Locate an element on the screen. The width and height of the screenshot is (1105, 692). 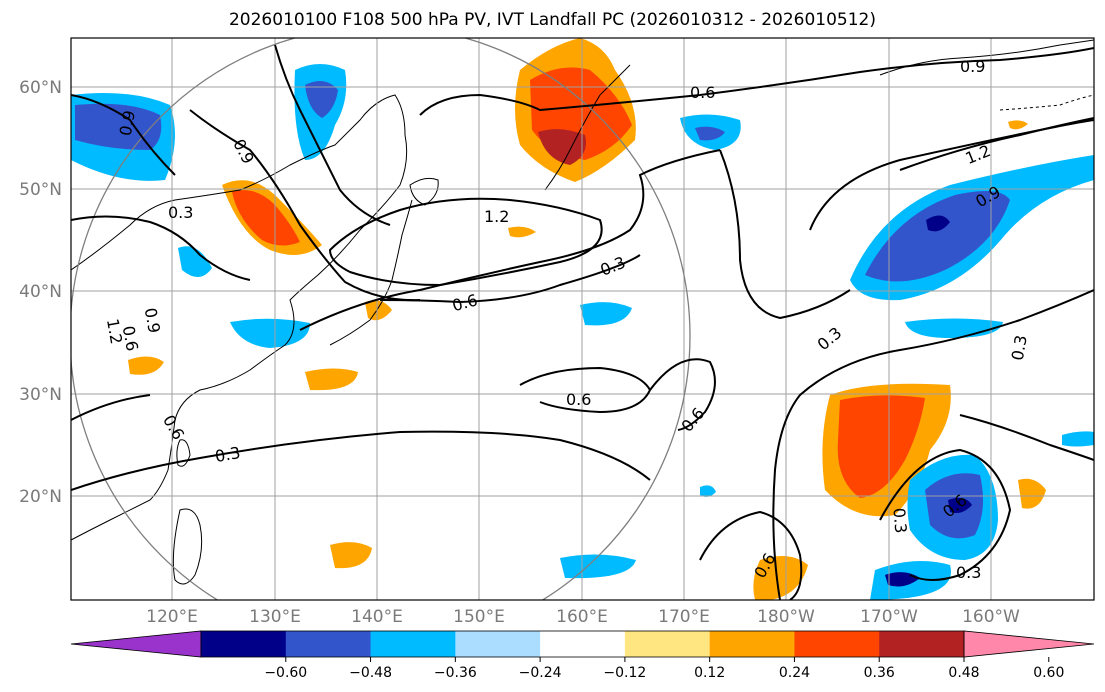
colorbar-tick-label: −0.24 is located at coordinates (540, 673).